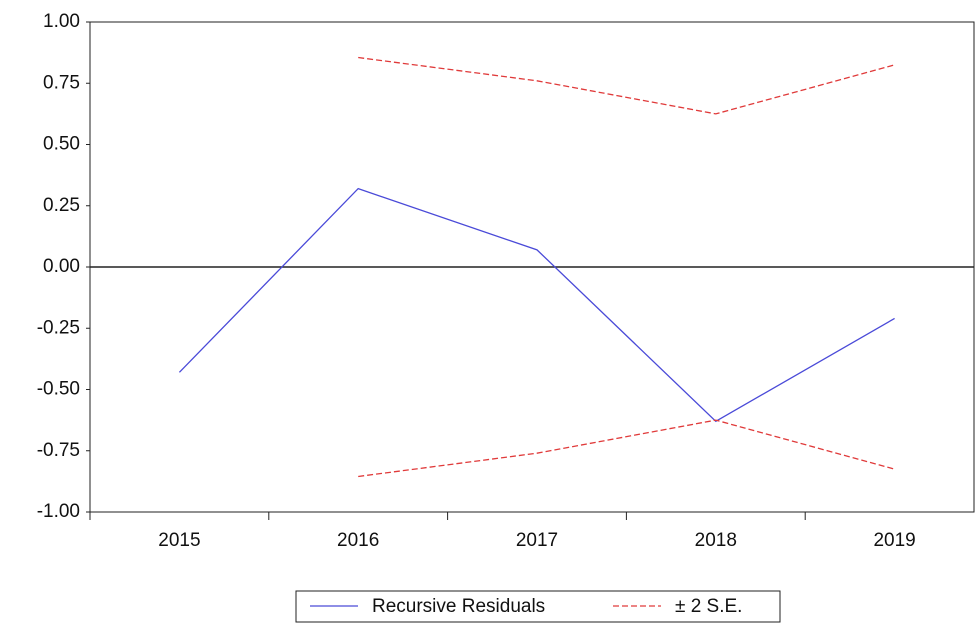 The width and height of the screenshot is (975, 628). I want to click on legend-label: ± 2 S.E., so click(708, 606).